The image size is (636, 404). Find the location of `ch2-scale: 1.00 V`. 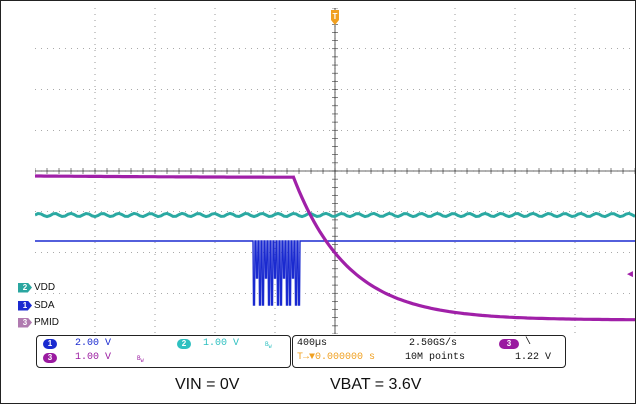

ch2-scale: 1.00 V is located at coordinates (221, 343).